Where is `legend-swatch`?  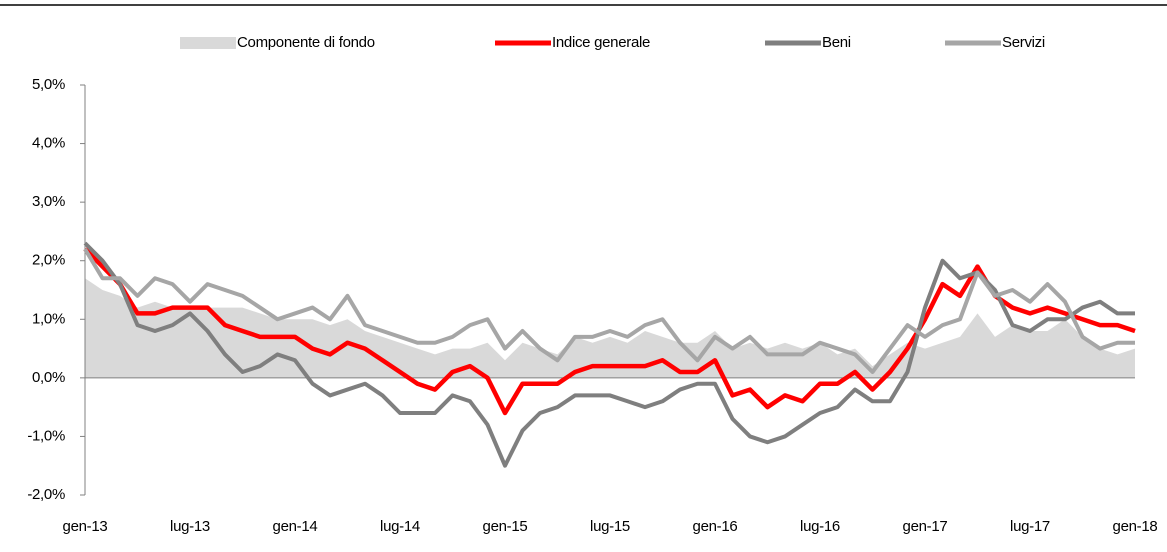
legend-swatch is located at coordinates (208, 43).